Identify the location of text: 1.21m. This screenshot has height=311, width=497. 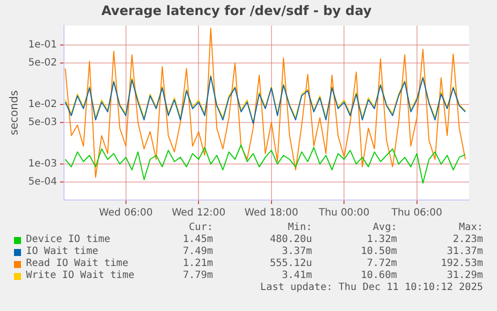
(197, 264).